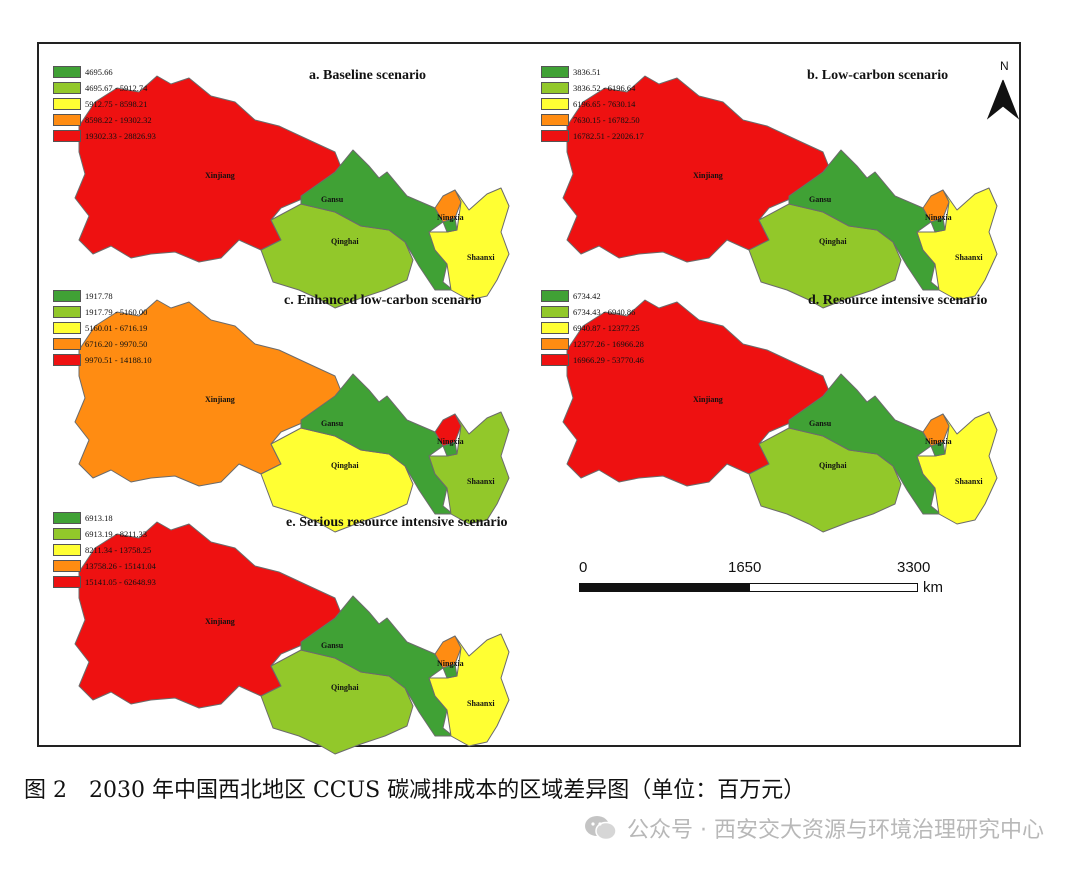 The height and width of the screenshot is (870, 1080). Describe the element at coordinates (1004, 66) in the screenshot. I see `north-label: N` at that location.